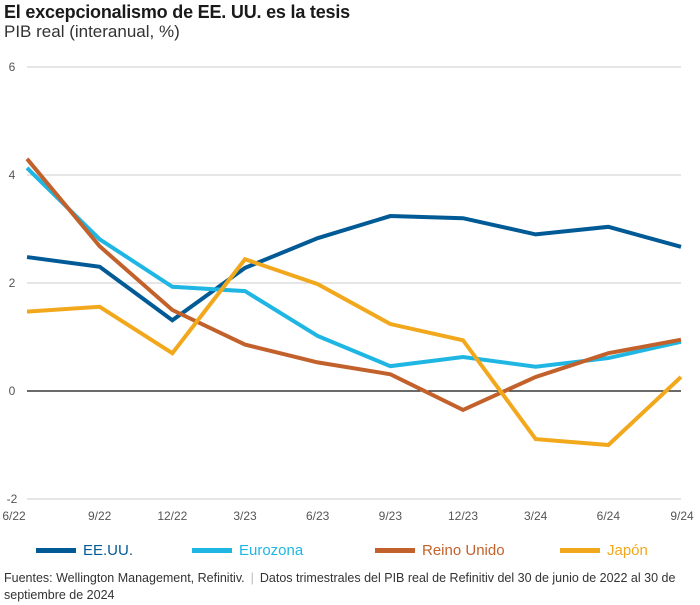 The width and height of the screenshot is (700, 605). What do you see at coordinates (609, 516) in the screenshot?
I see `x-tick-label: 6/24` at bounding box center [609, 516].